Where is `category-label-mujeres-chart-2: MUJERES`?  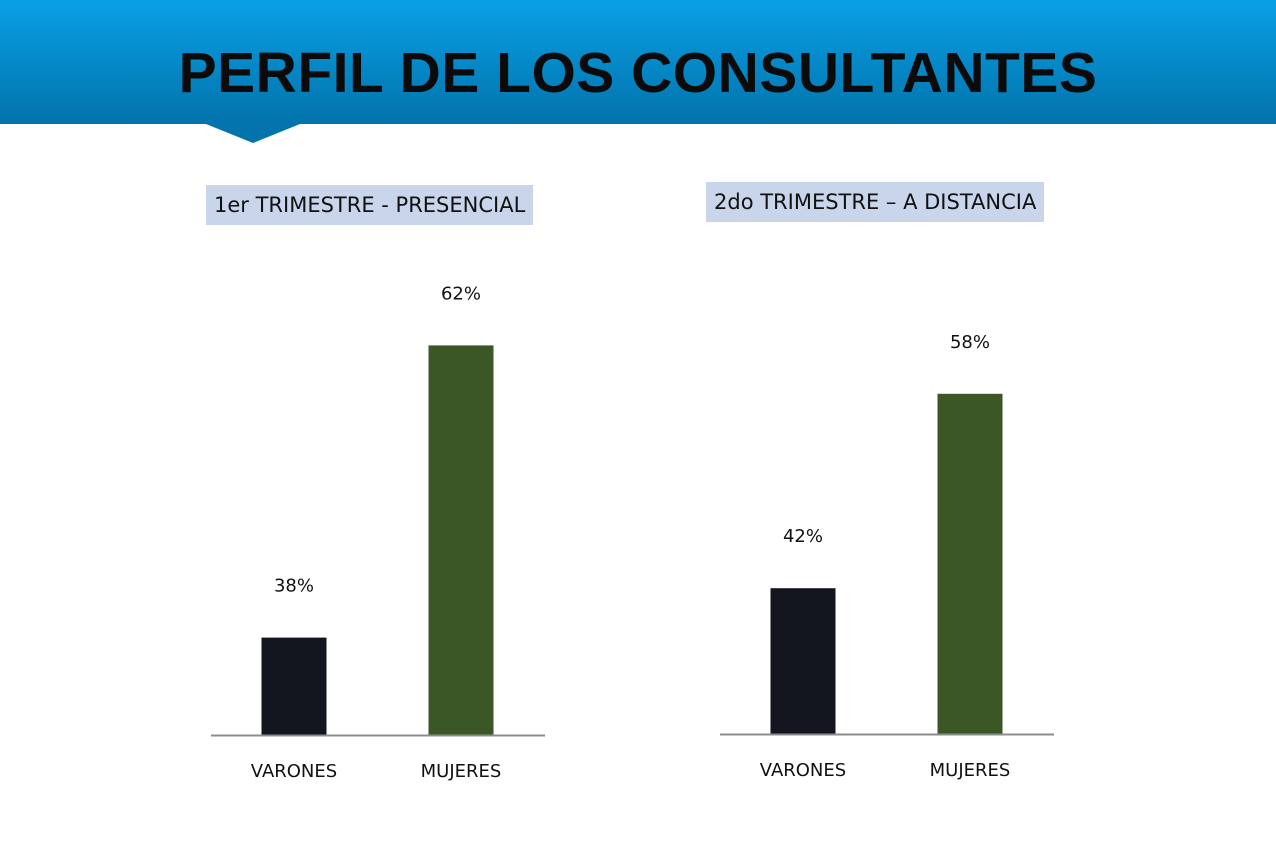
category-label-mujeres-chart-2: MUJERES is located at coordinates (970, 770).